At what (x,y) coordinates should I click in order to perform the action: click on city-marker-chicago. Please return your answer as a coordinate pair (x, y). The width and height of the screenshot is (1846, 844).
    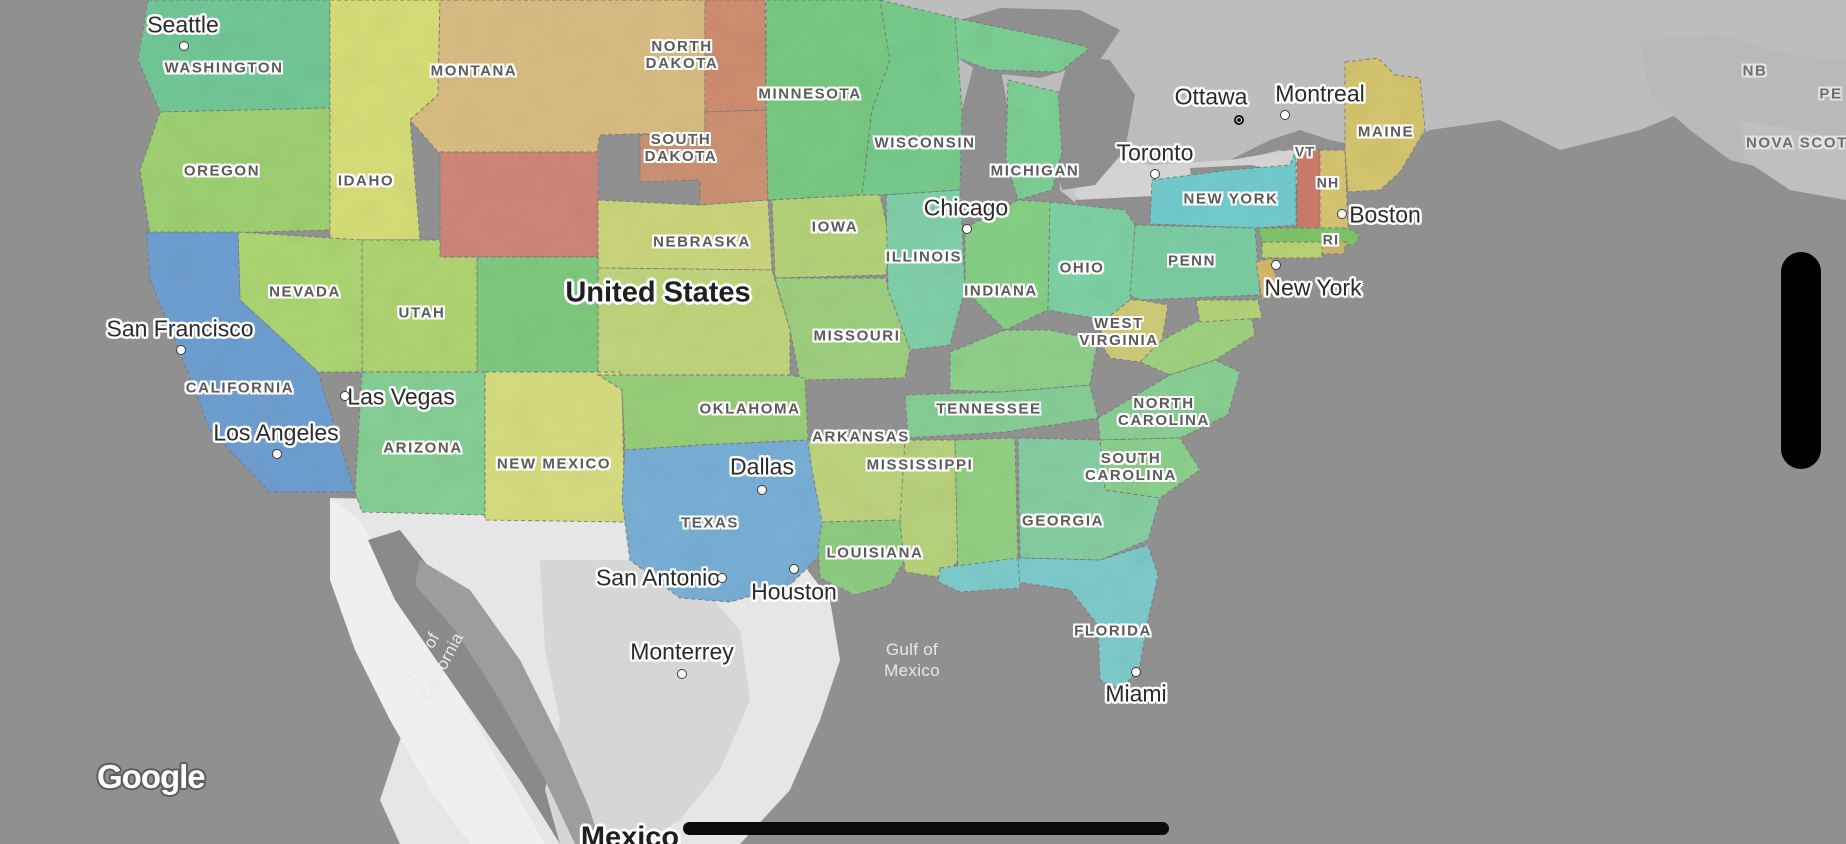
    Looking at the image, I should click on (967, 229).